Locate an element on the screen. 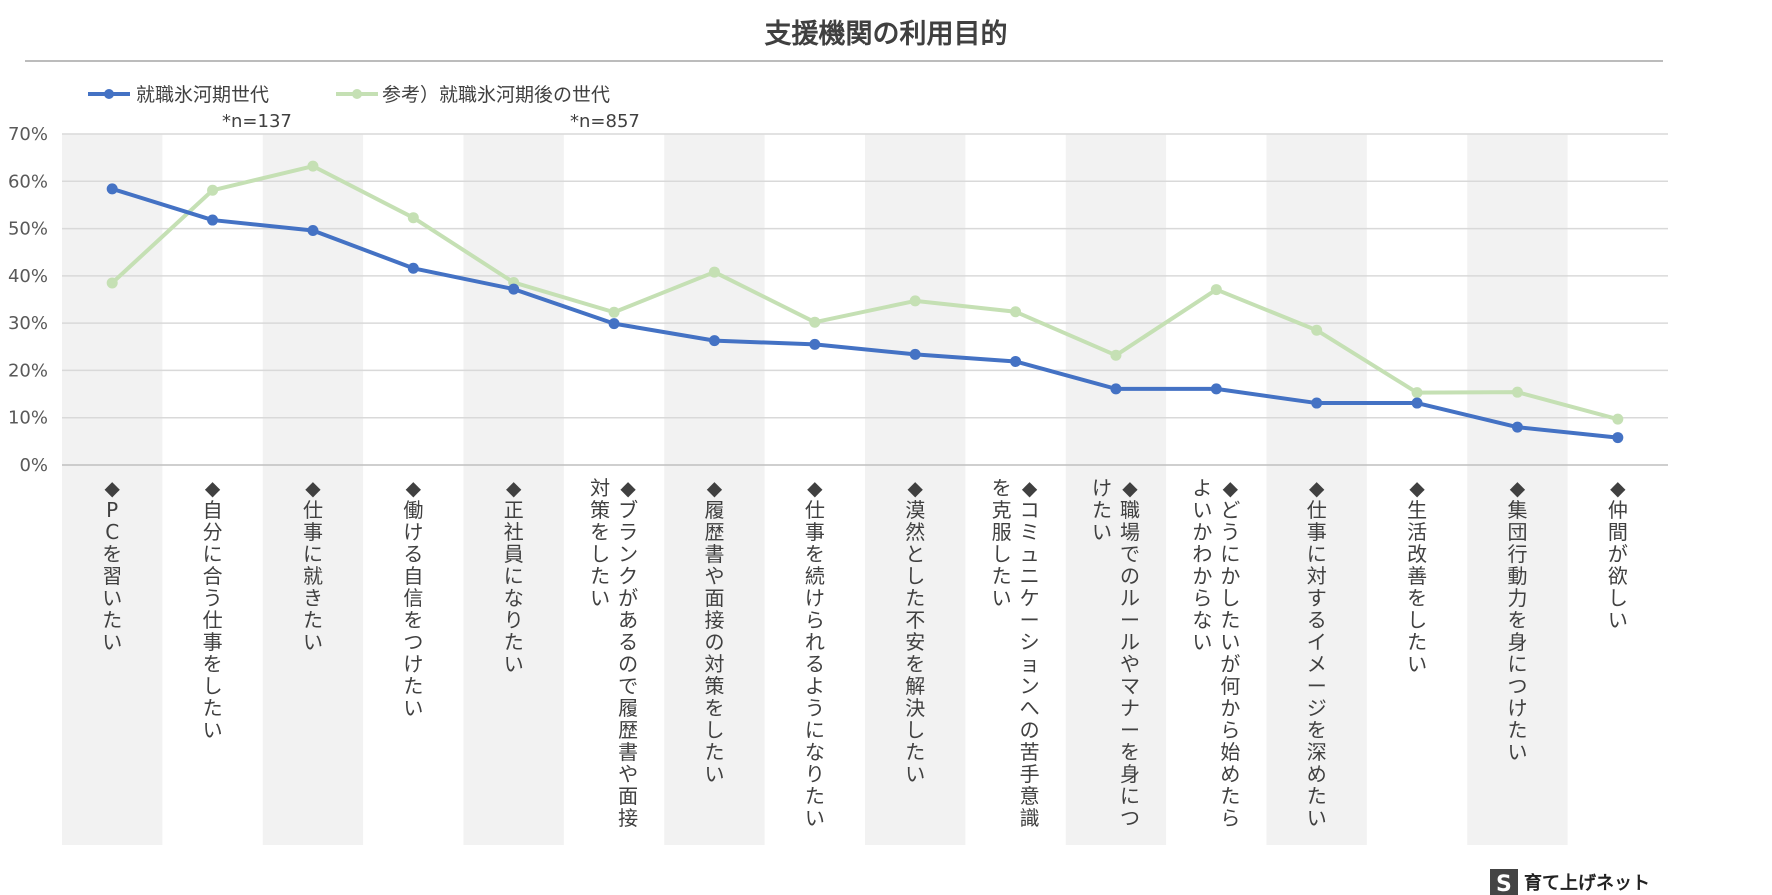  y-tick-label: 70% is located at coordinates (28, 134).